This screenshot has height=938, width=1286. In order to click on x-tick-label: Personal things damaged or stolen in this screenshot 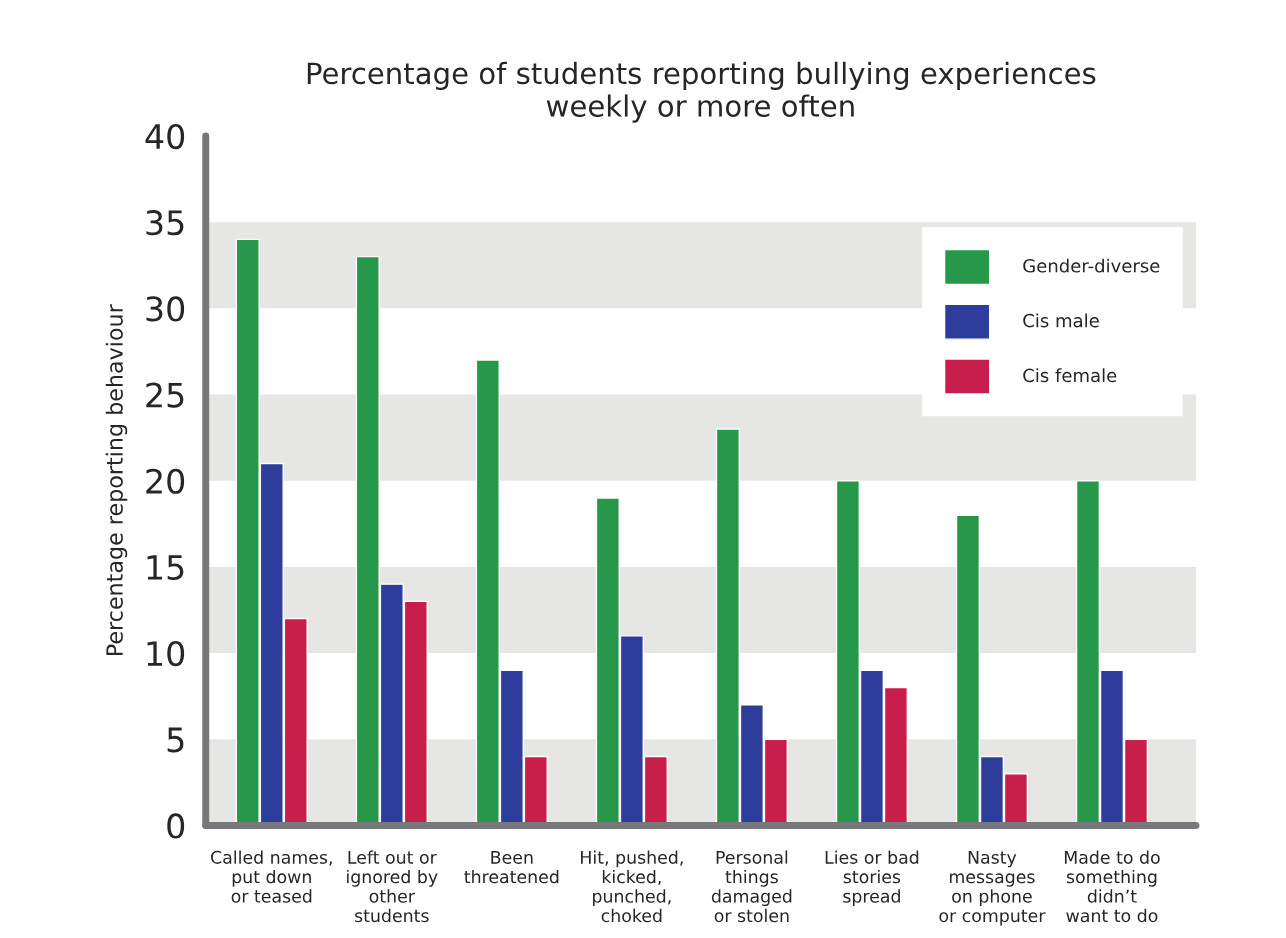, I will do `click(751, 886)`.